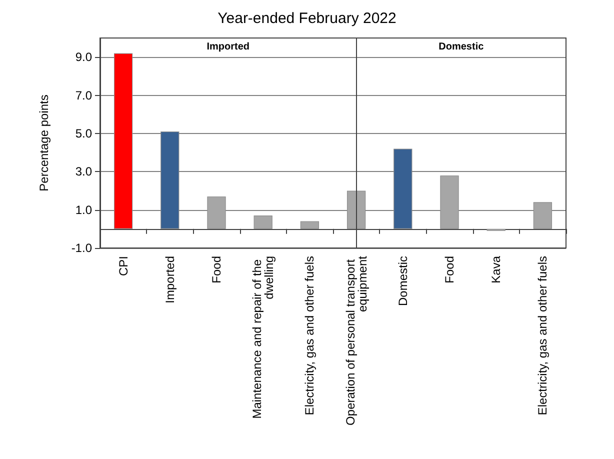  What do you see at coordinates (83, 95) in the screenshot?
I see `y-tick-label: 7.0` at bounding box center [83, 95].